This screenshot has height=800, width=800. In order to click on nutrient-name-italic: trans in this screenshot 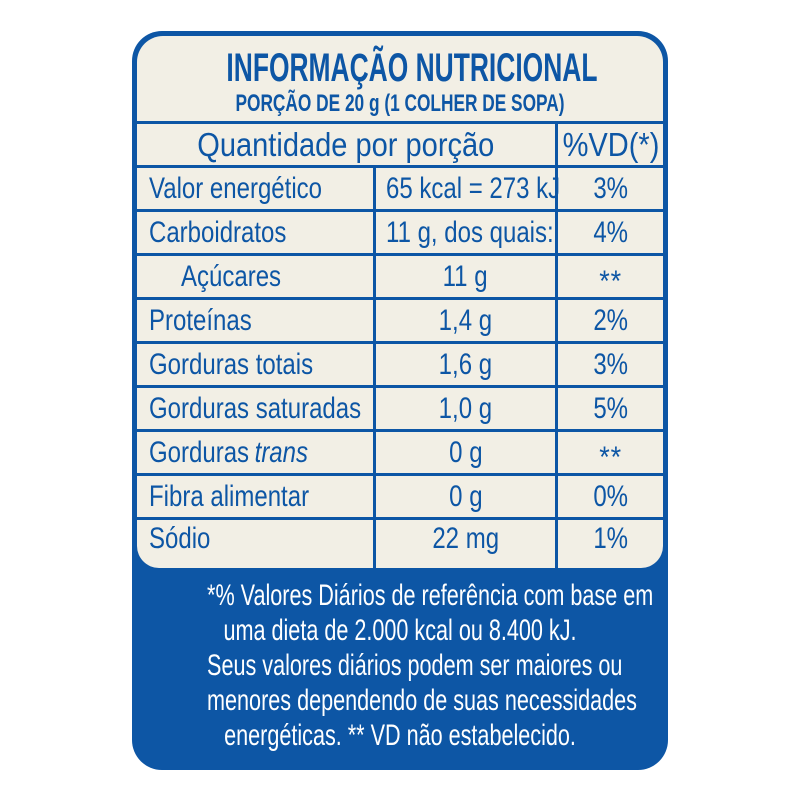, I will do `click(281, 452)`.